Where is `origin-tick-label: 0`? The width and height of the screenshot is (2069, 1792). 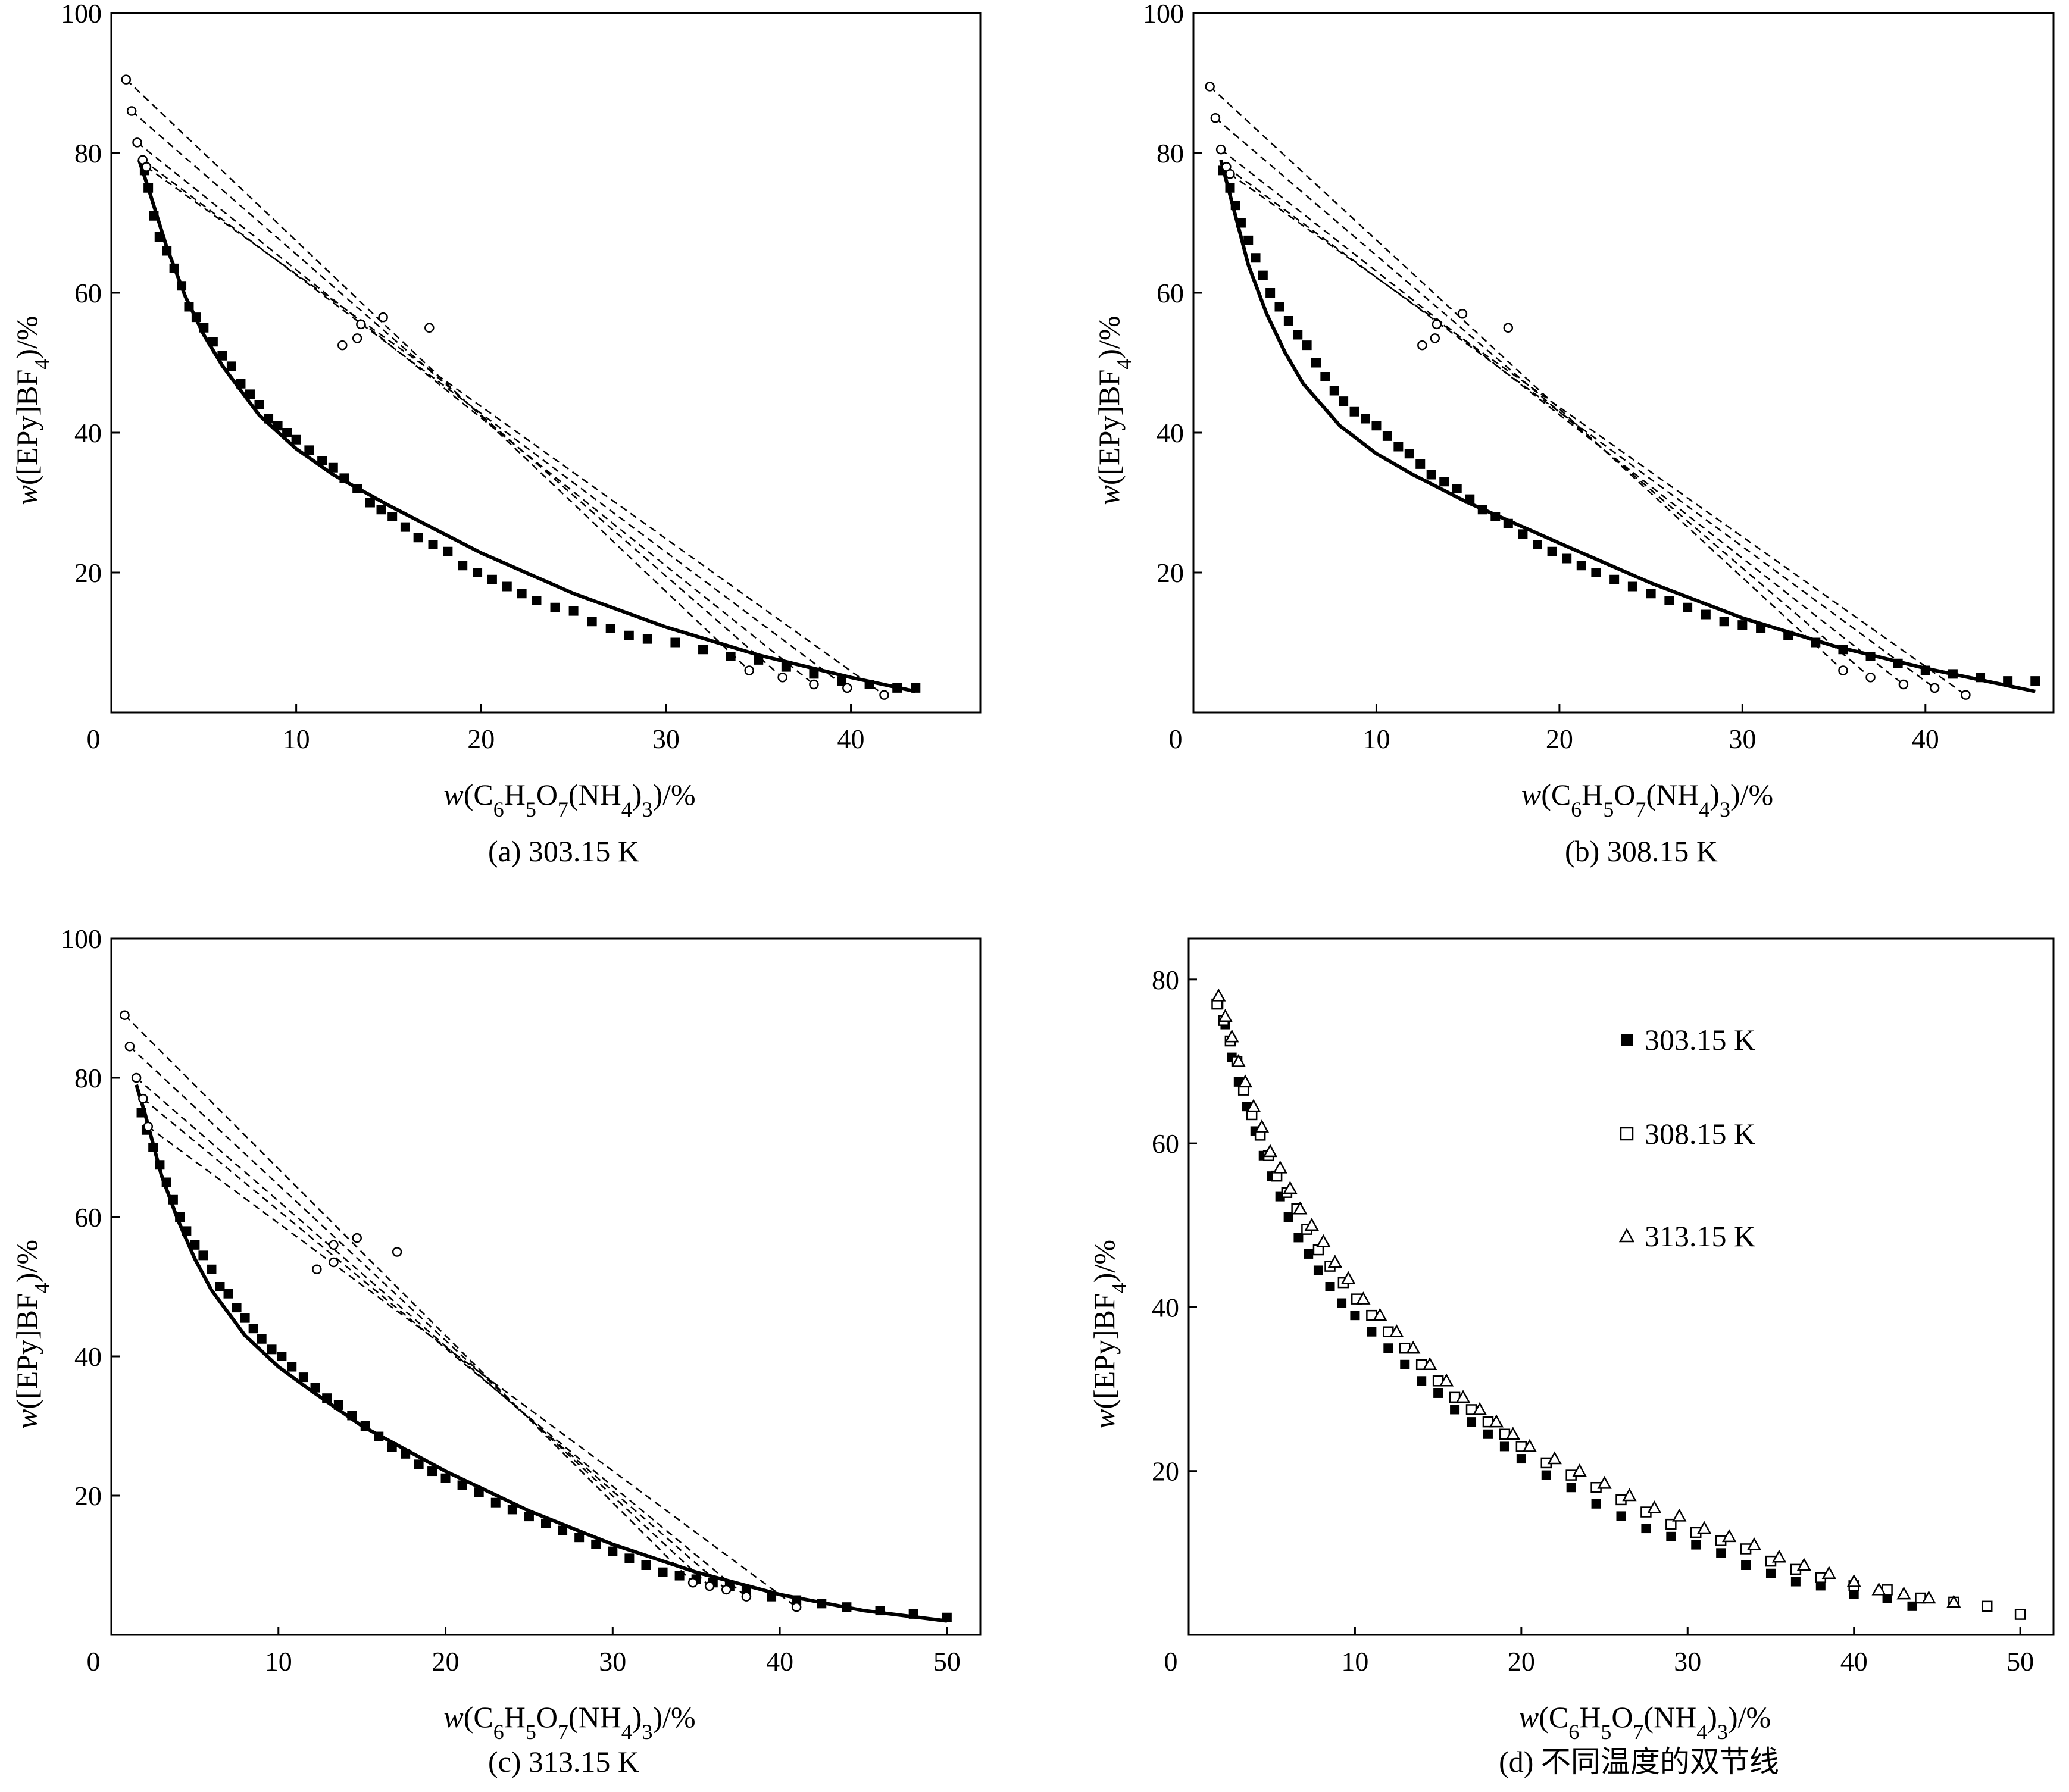 origin-tick-label: 0 is located at coordinates (1176, 739).